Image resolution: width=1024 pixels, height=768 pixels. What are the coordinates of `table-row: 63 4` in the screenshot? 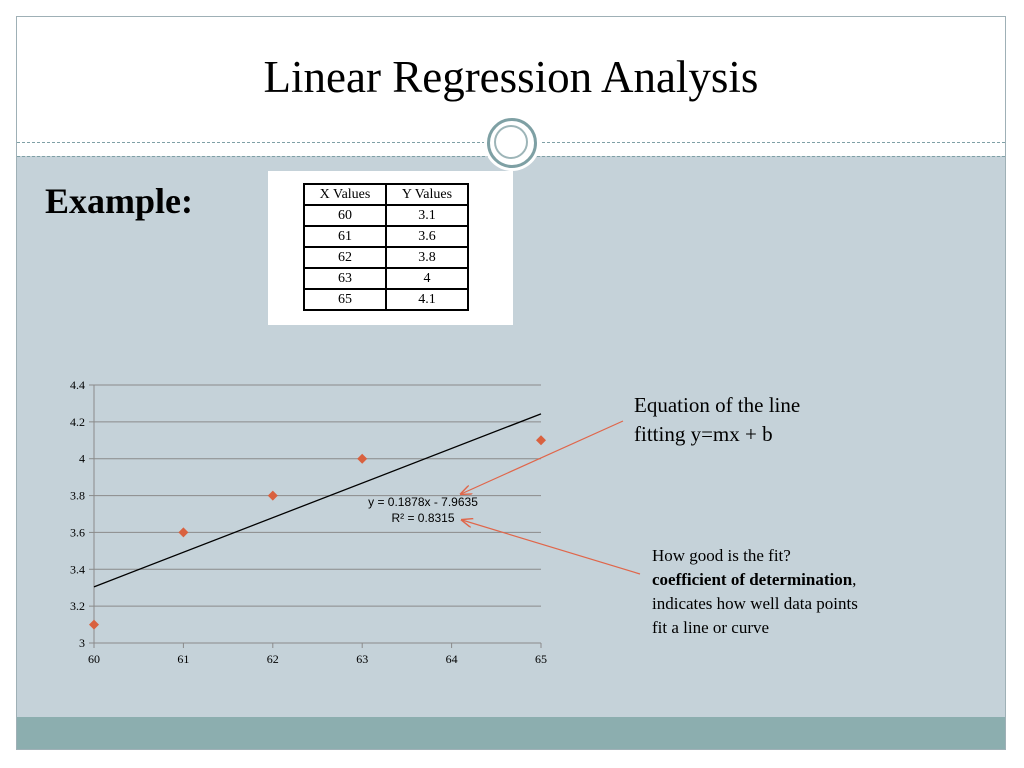 It's located at (386, 278).